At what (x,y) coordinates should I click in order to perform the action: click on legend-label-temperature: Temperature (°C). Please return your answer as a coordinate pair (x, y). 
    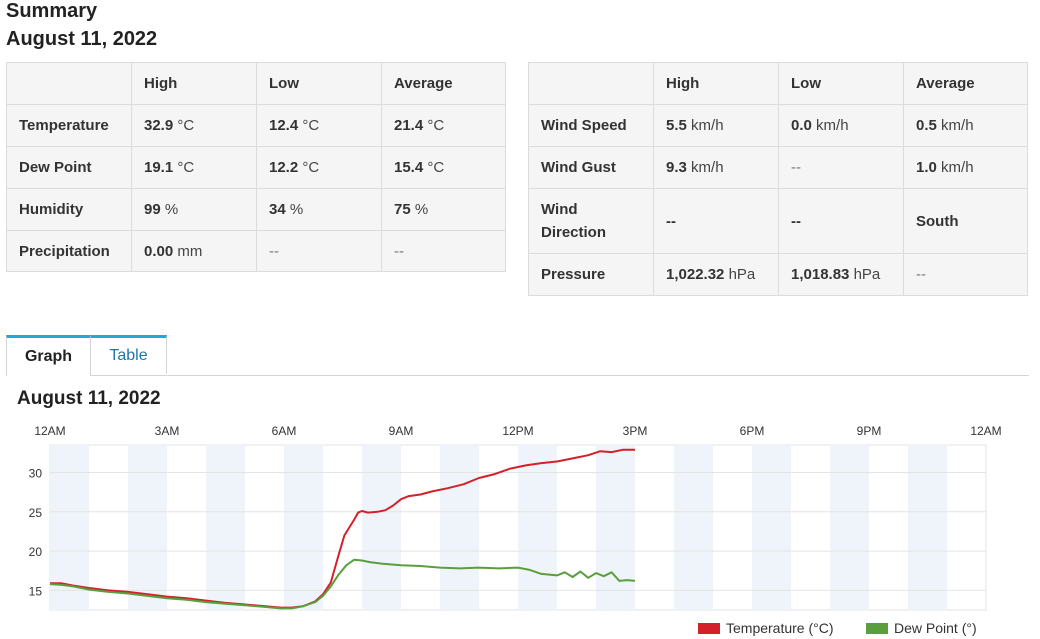
    Looking at the image, I should click on (780, 628).